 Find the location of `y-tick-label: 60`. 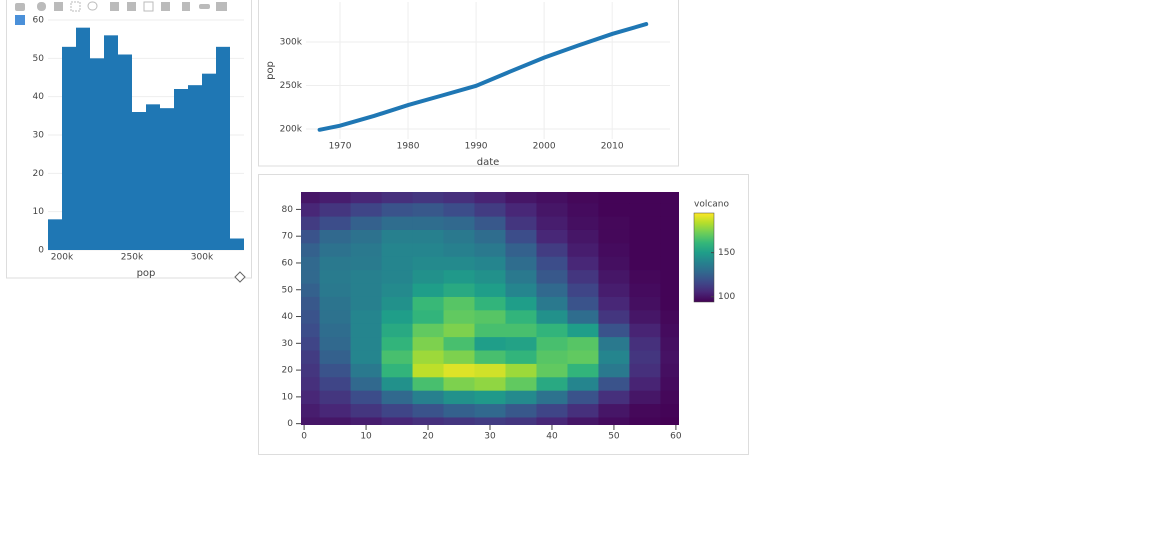

y-tick-label: 60 is located at coordinates (288, 263).